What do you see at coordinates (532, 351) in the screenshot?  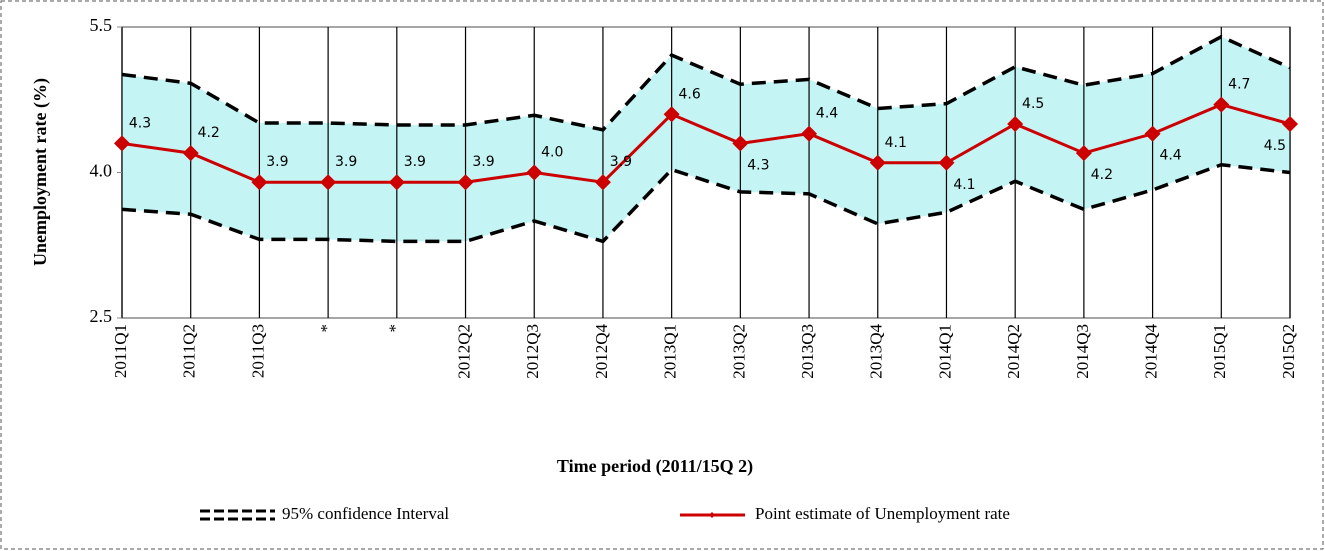 I see `x-tick-label: 2012Q3` at bounding box center [532, 351].